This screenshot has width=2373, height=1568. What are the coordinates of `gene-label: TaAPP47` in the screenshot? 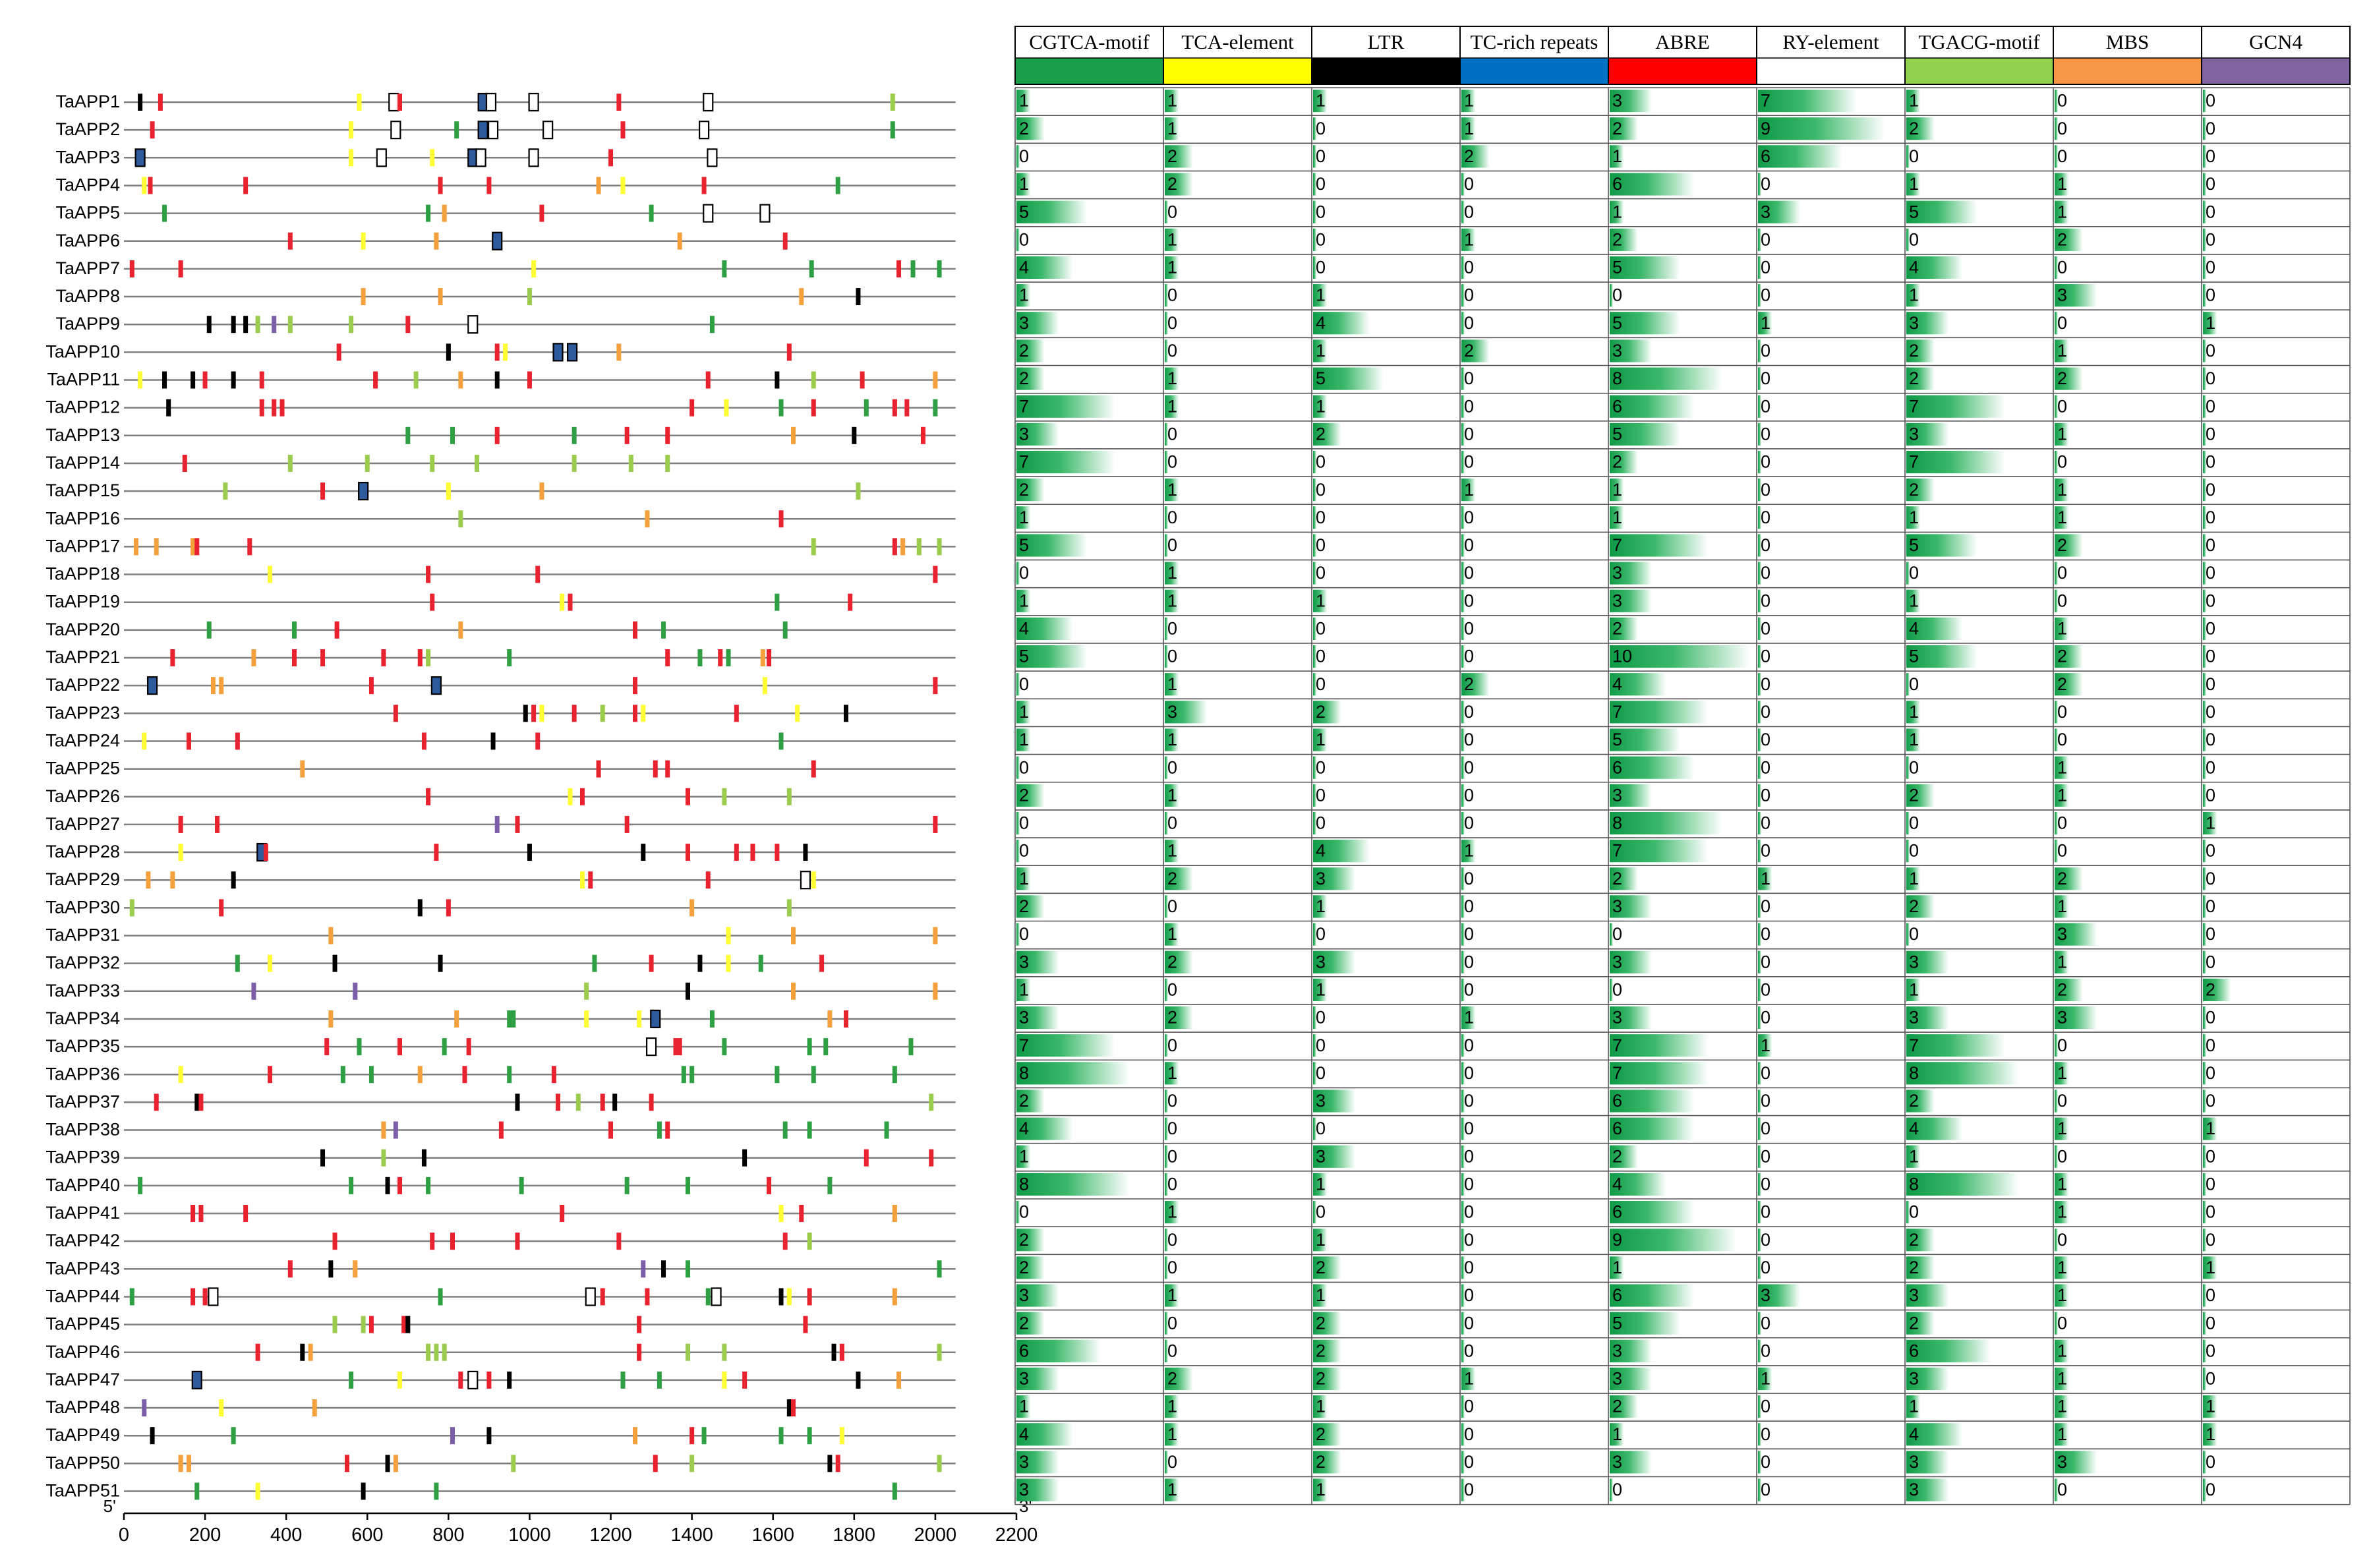 It's located at (82, 1379).